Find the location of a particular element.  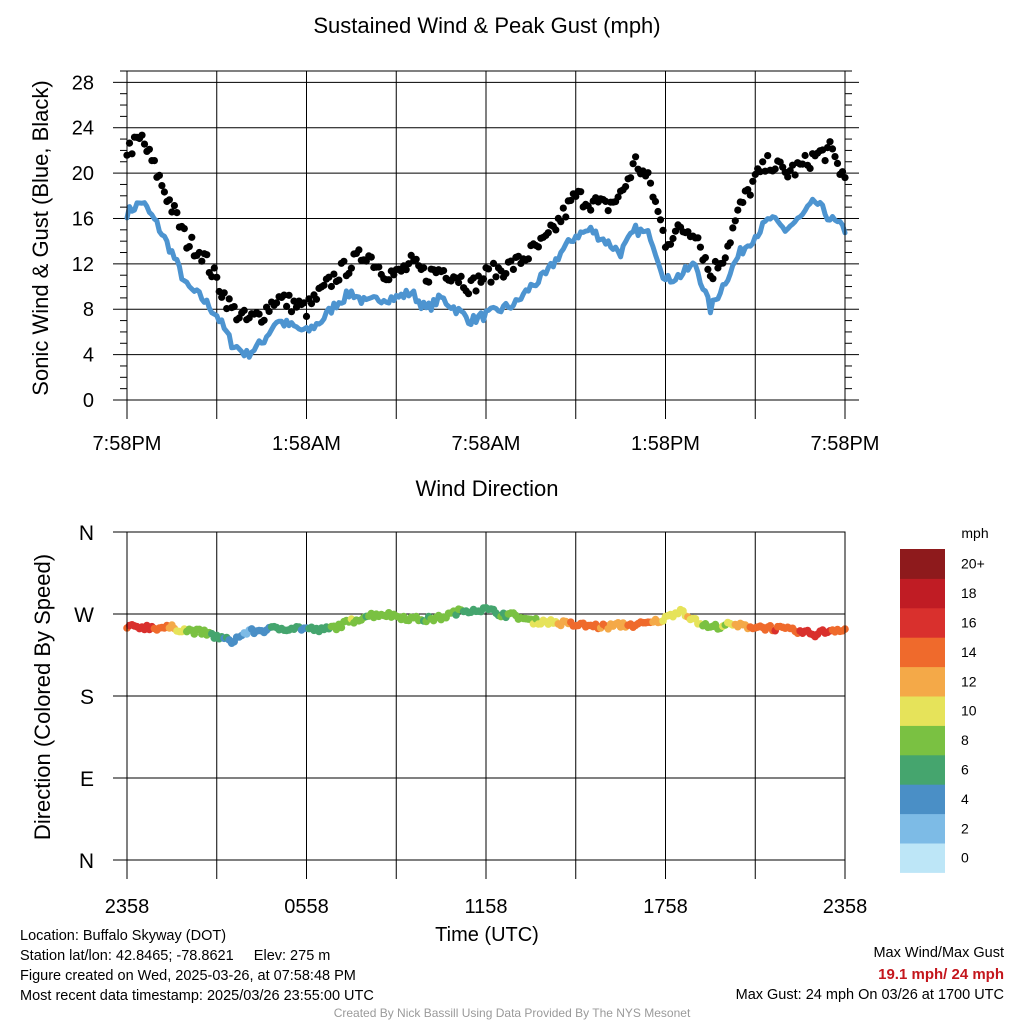

colorbar-level-label: 8 is located at coordinates (965, 740).